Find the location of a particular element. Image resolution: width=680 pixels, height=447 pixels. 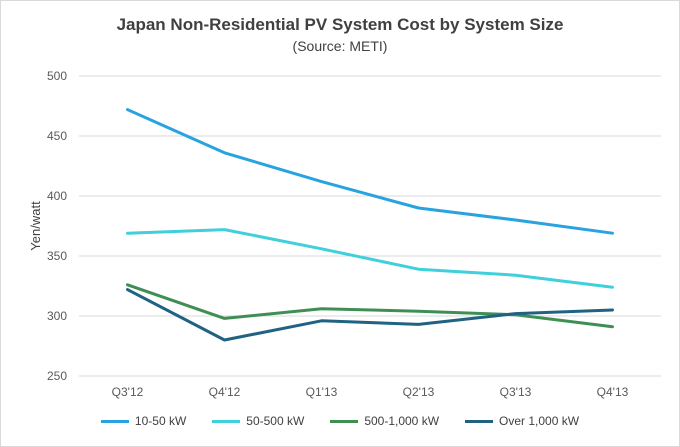

x-tick-label: Q1'13 is located at coordinates (322, 392).